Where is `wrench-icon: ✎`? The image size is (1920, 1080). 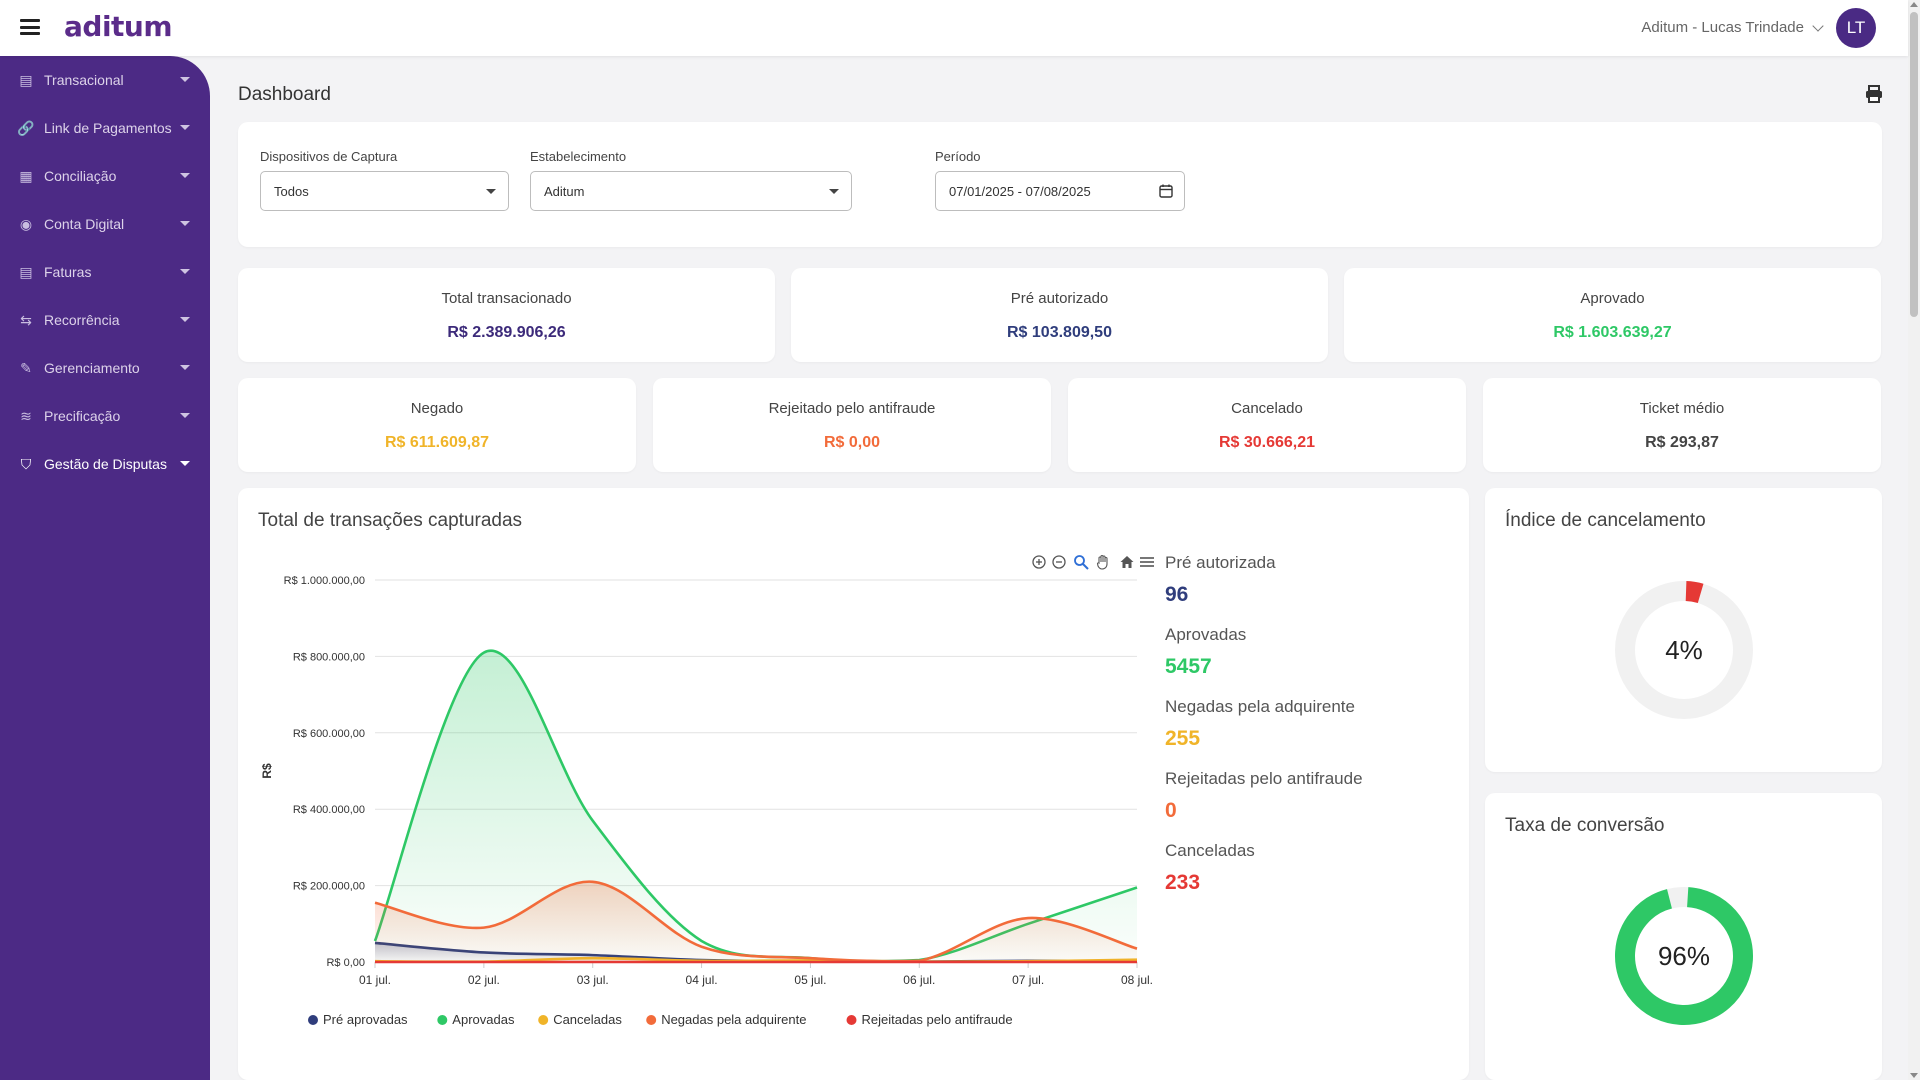
wrench-icon: ✎ is located at coordinates (26, 367).